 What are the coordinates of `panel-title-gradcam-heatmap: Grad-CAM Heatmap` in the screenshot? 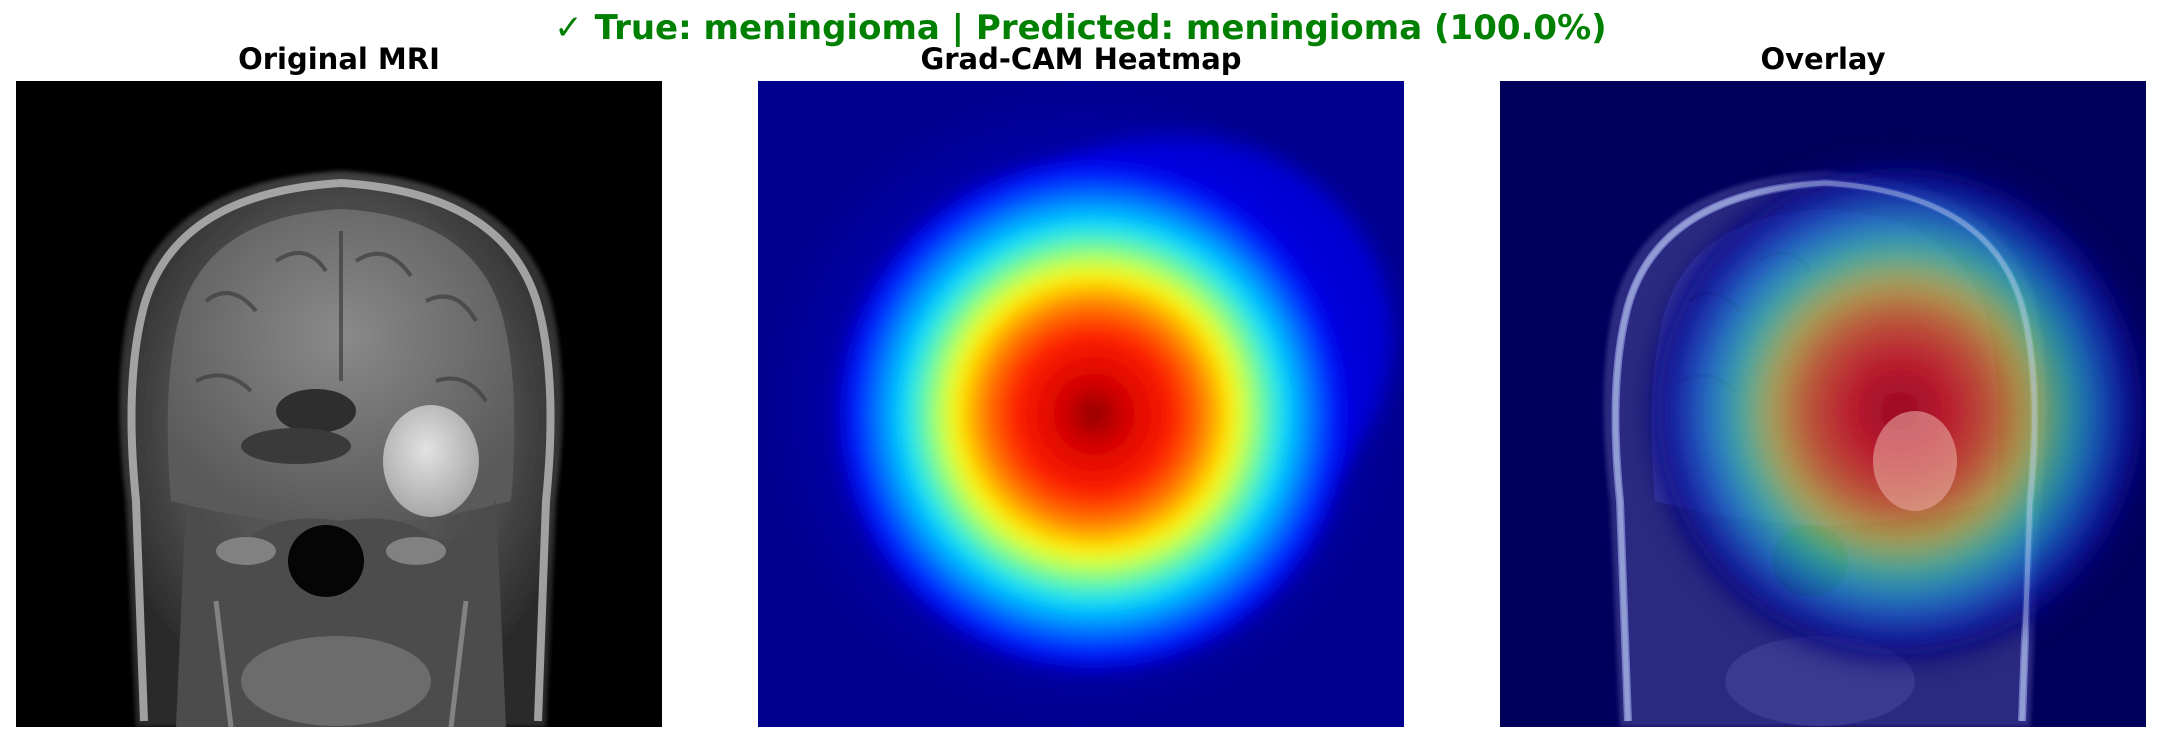 It's located at (1081, 59).